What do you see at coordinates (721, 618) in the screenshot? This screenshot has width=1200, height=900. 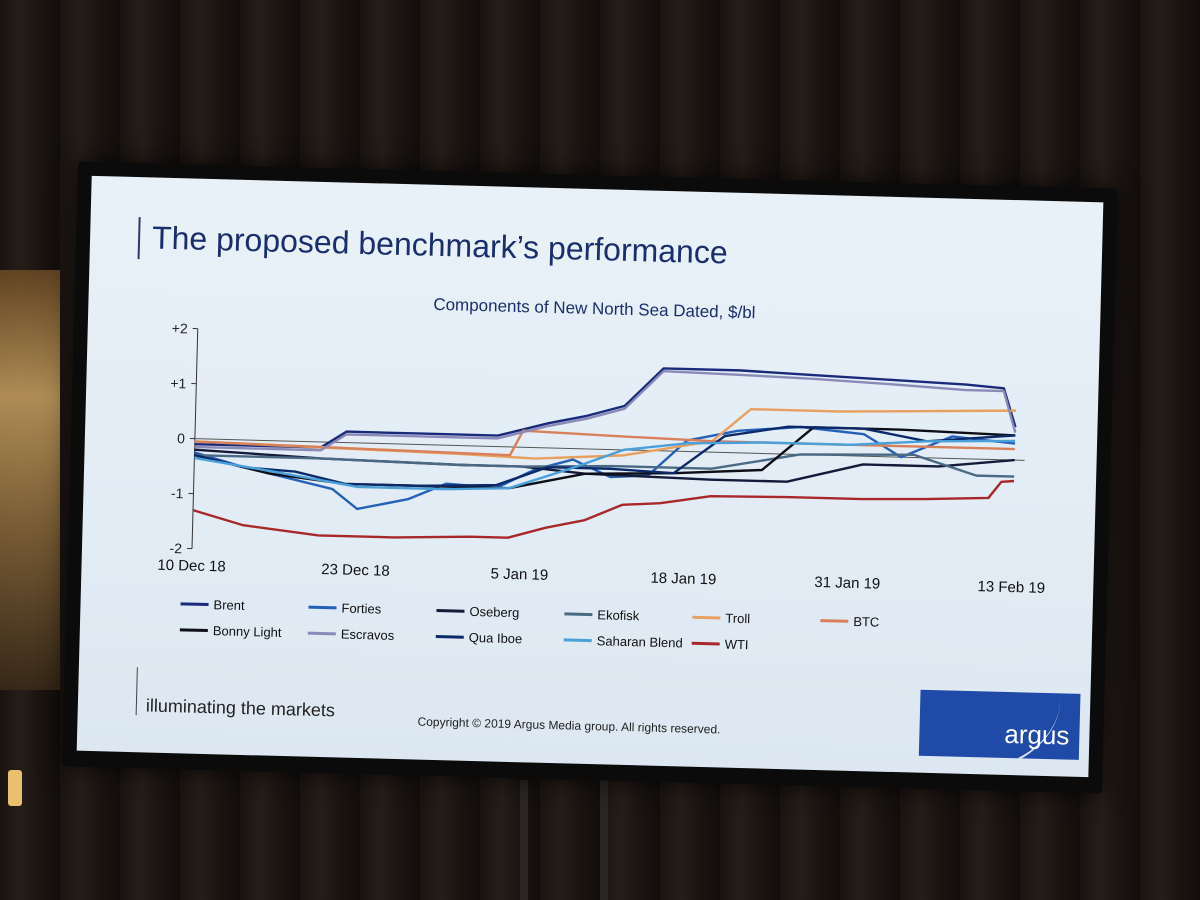 I see `legend-item: Troll` at bounding box center [721, 618].